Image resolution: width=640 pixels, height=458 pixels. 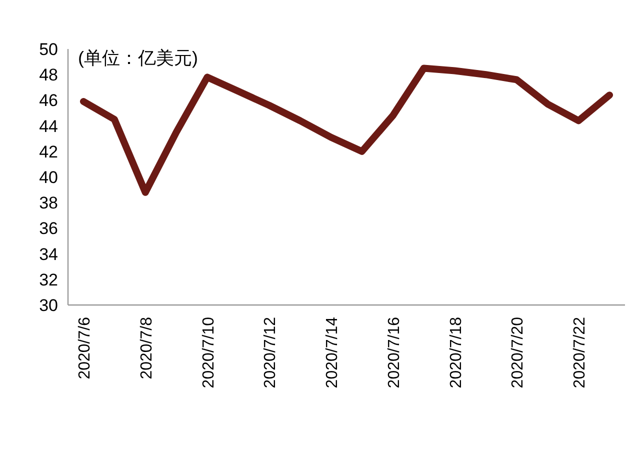 What do you see at coordinates (48, 49) in the screenshot?
I see `y-tick-label: 50` at bounding box center [48, 49].